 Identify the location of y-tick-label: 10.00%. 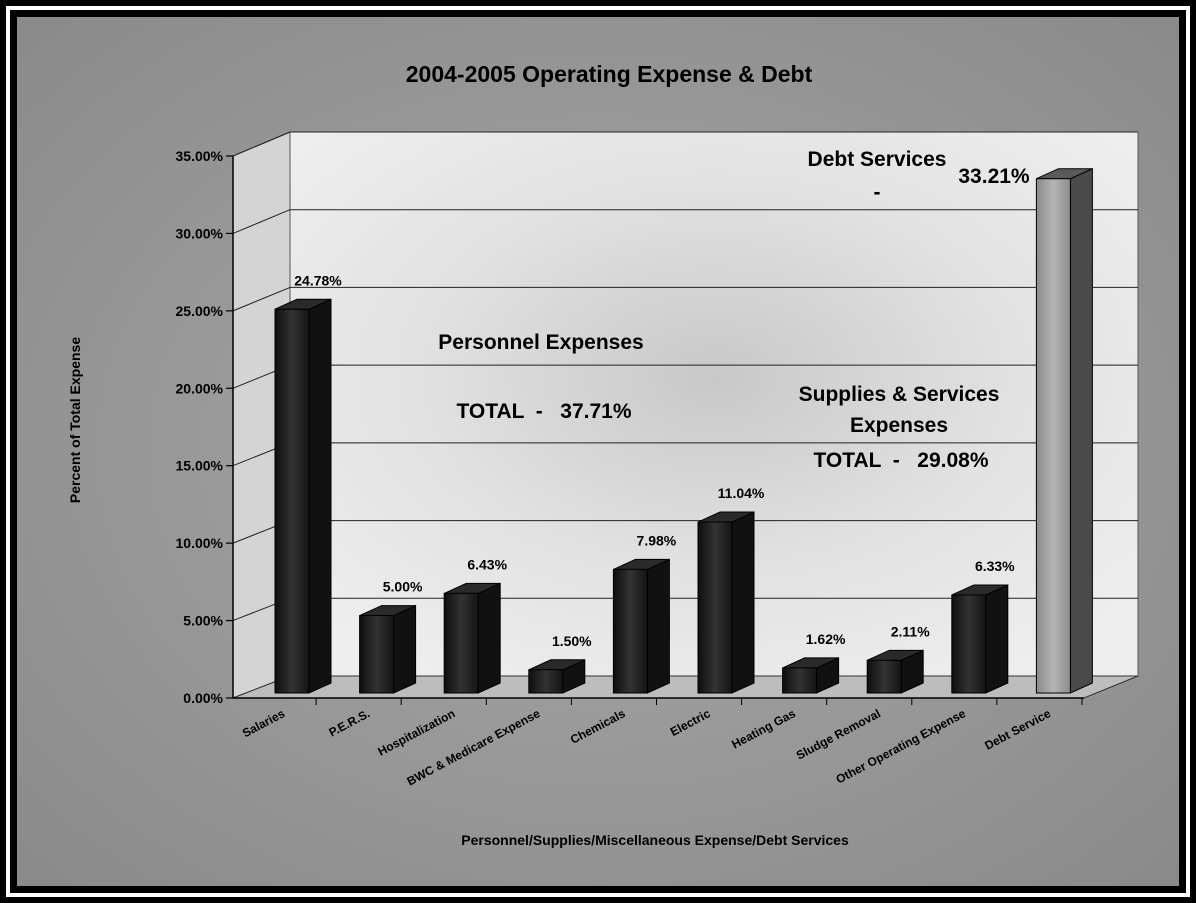
(200, 543).